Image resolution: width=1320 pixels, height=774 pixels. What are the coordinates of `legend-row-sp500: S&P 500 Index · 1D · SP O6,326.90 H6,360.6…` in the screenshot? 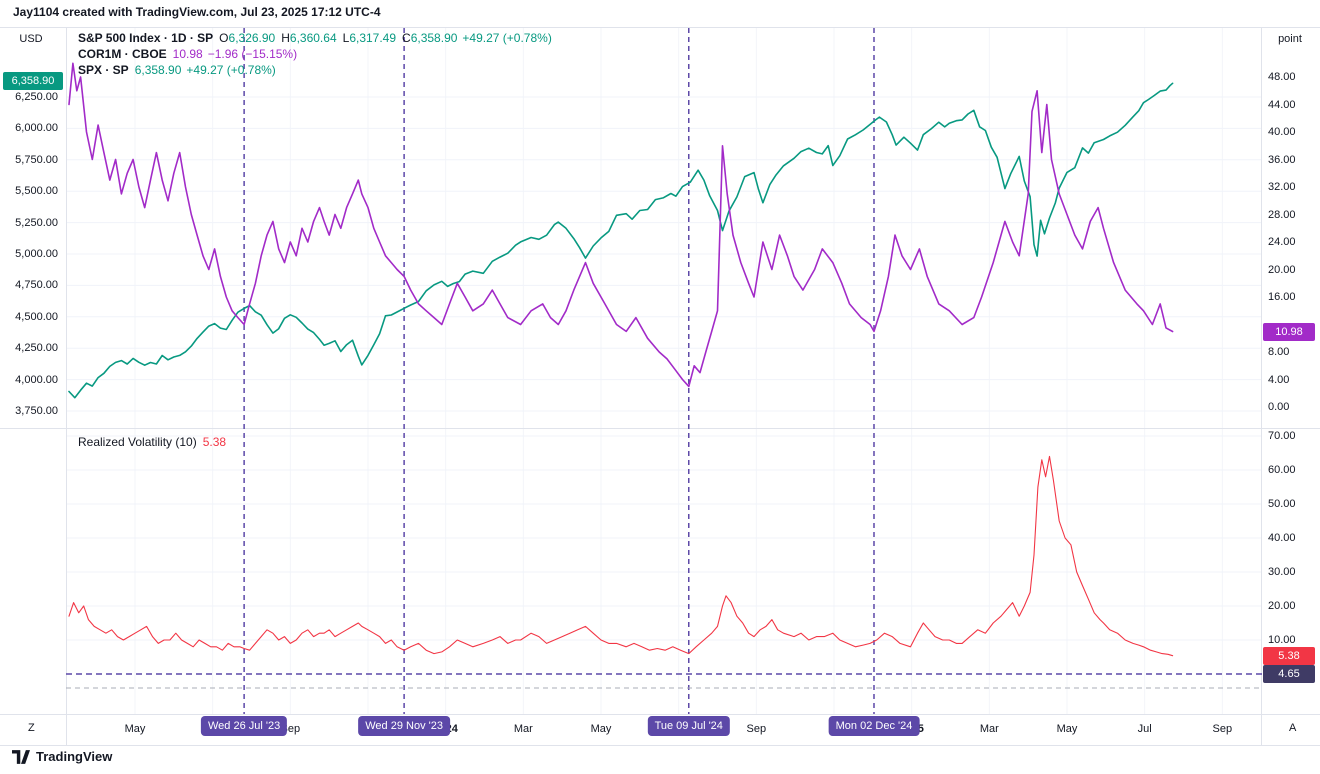 It's located at (315, 38).